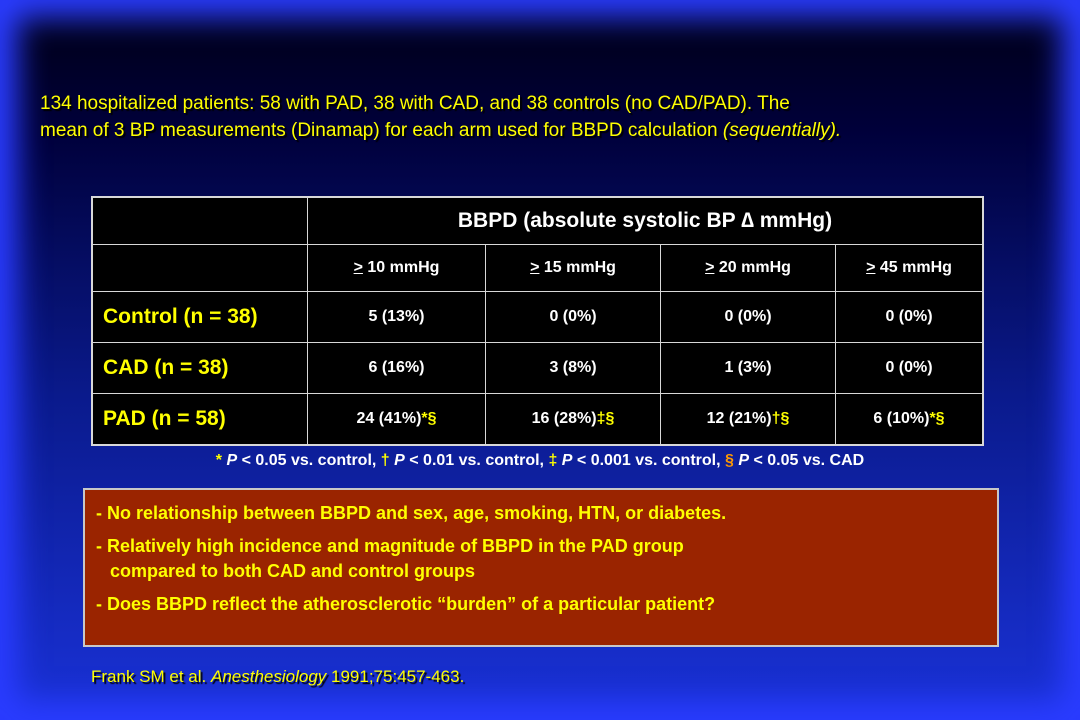 The height and width of the screenshot is (720, 1080). I want to click on citation-authors: Frank SM et al., so click(151, 676).